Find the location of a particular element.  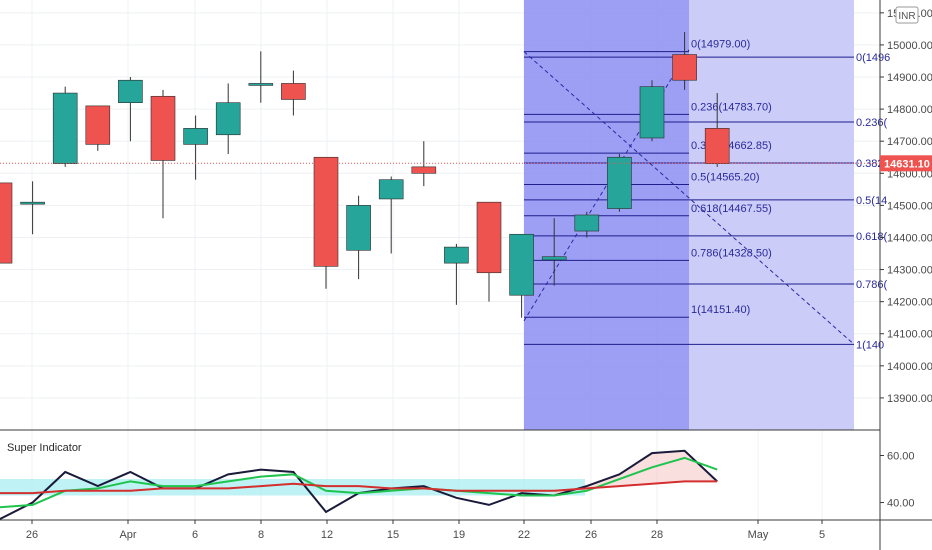

last-price-badge is located at coordinates (906, 163).